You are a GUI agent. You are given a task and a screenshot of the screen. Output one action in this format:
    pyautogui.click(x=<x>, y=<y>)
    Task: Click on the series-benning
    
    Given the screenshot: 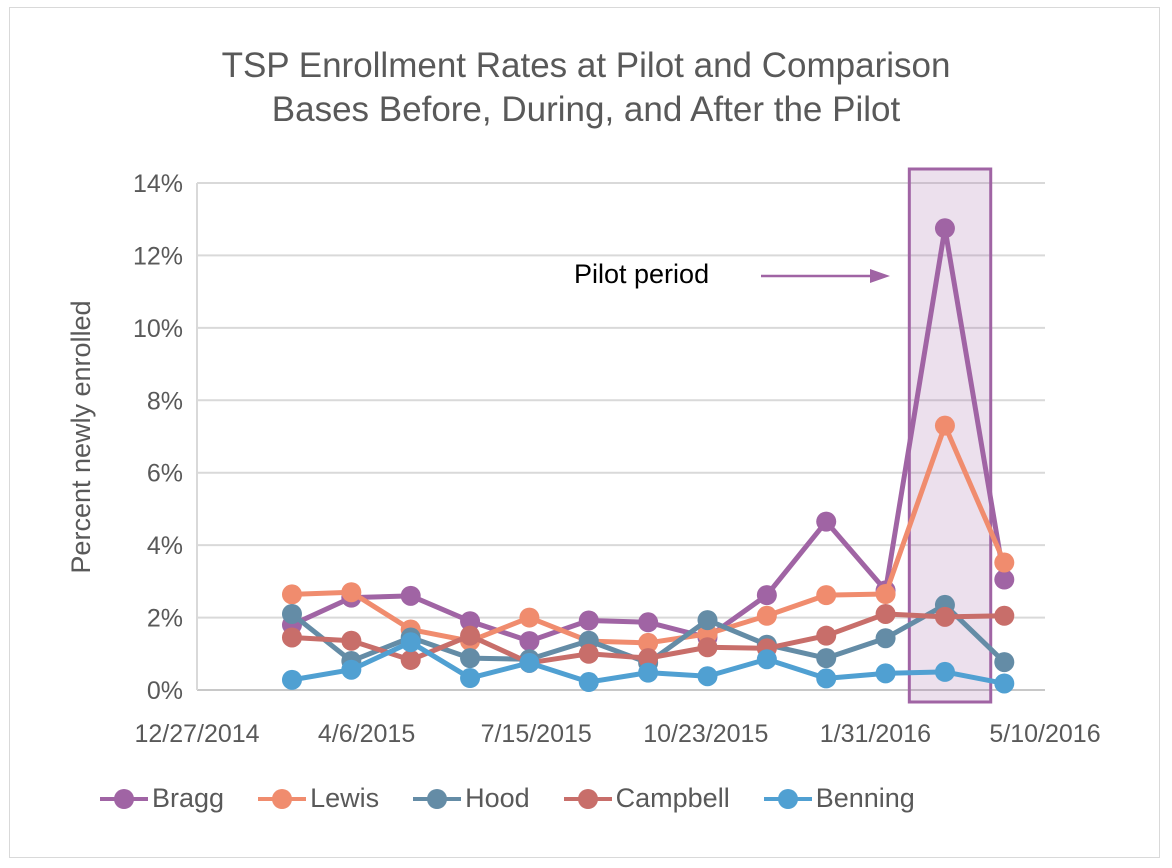 What is the action you would take?
    pyautogui.click(x=648, y=663)
    